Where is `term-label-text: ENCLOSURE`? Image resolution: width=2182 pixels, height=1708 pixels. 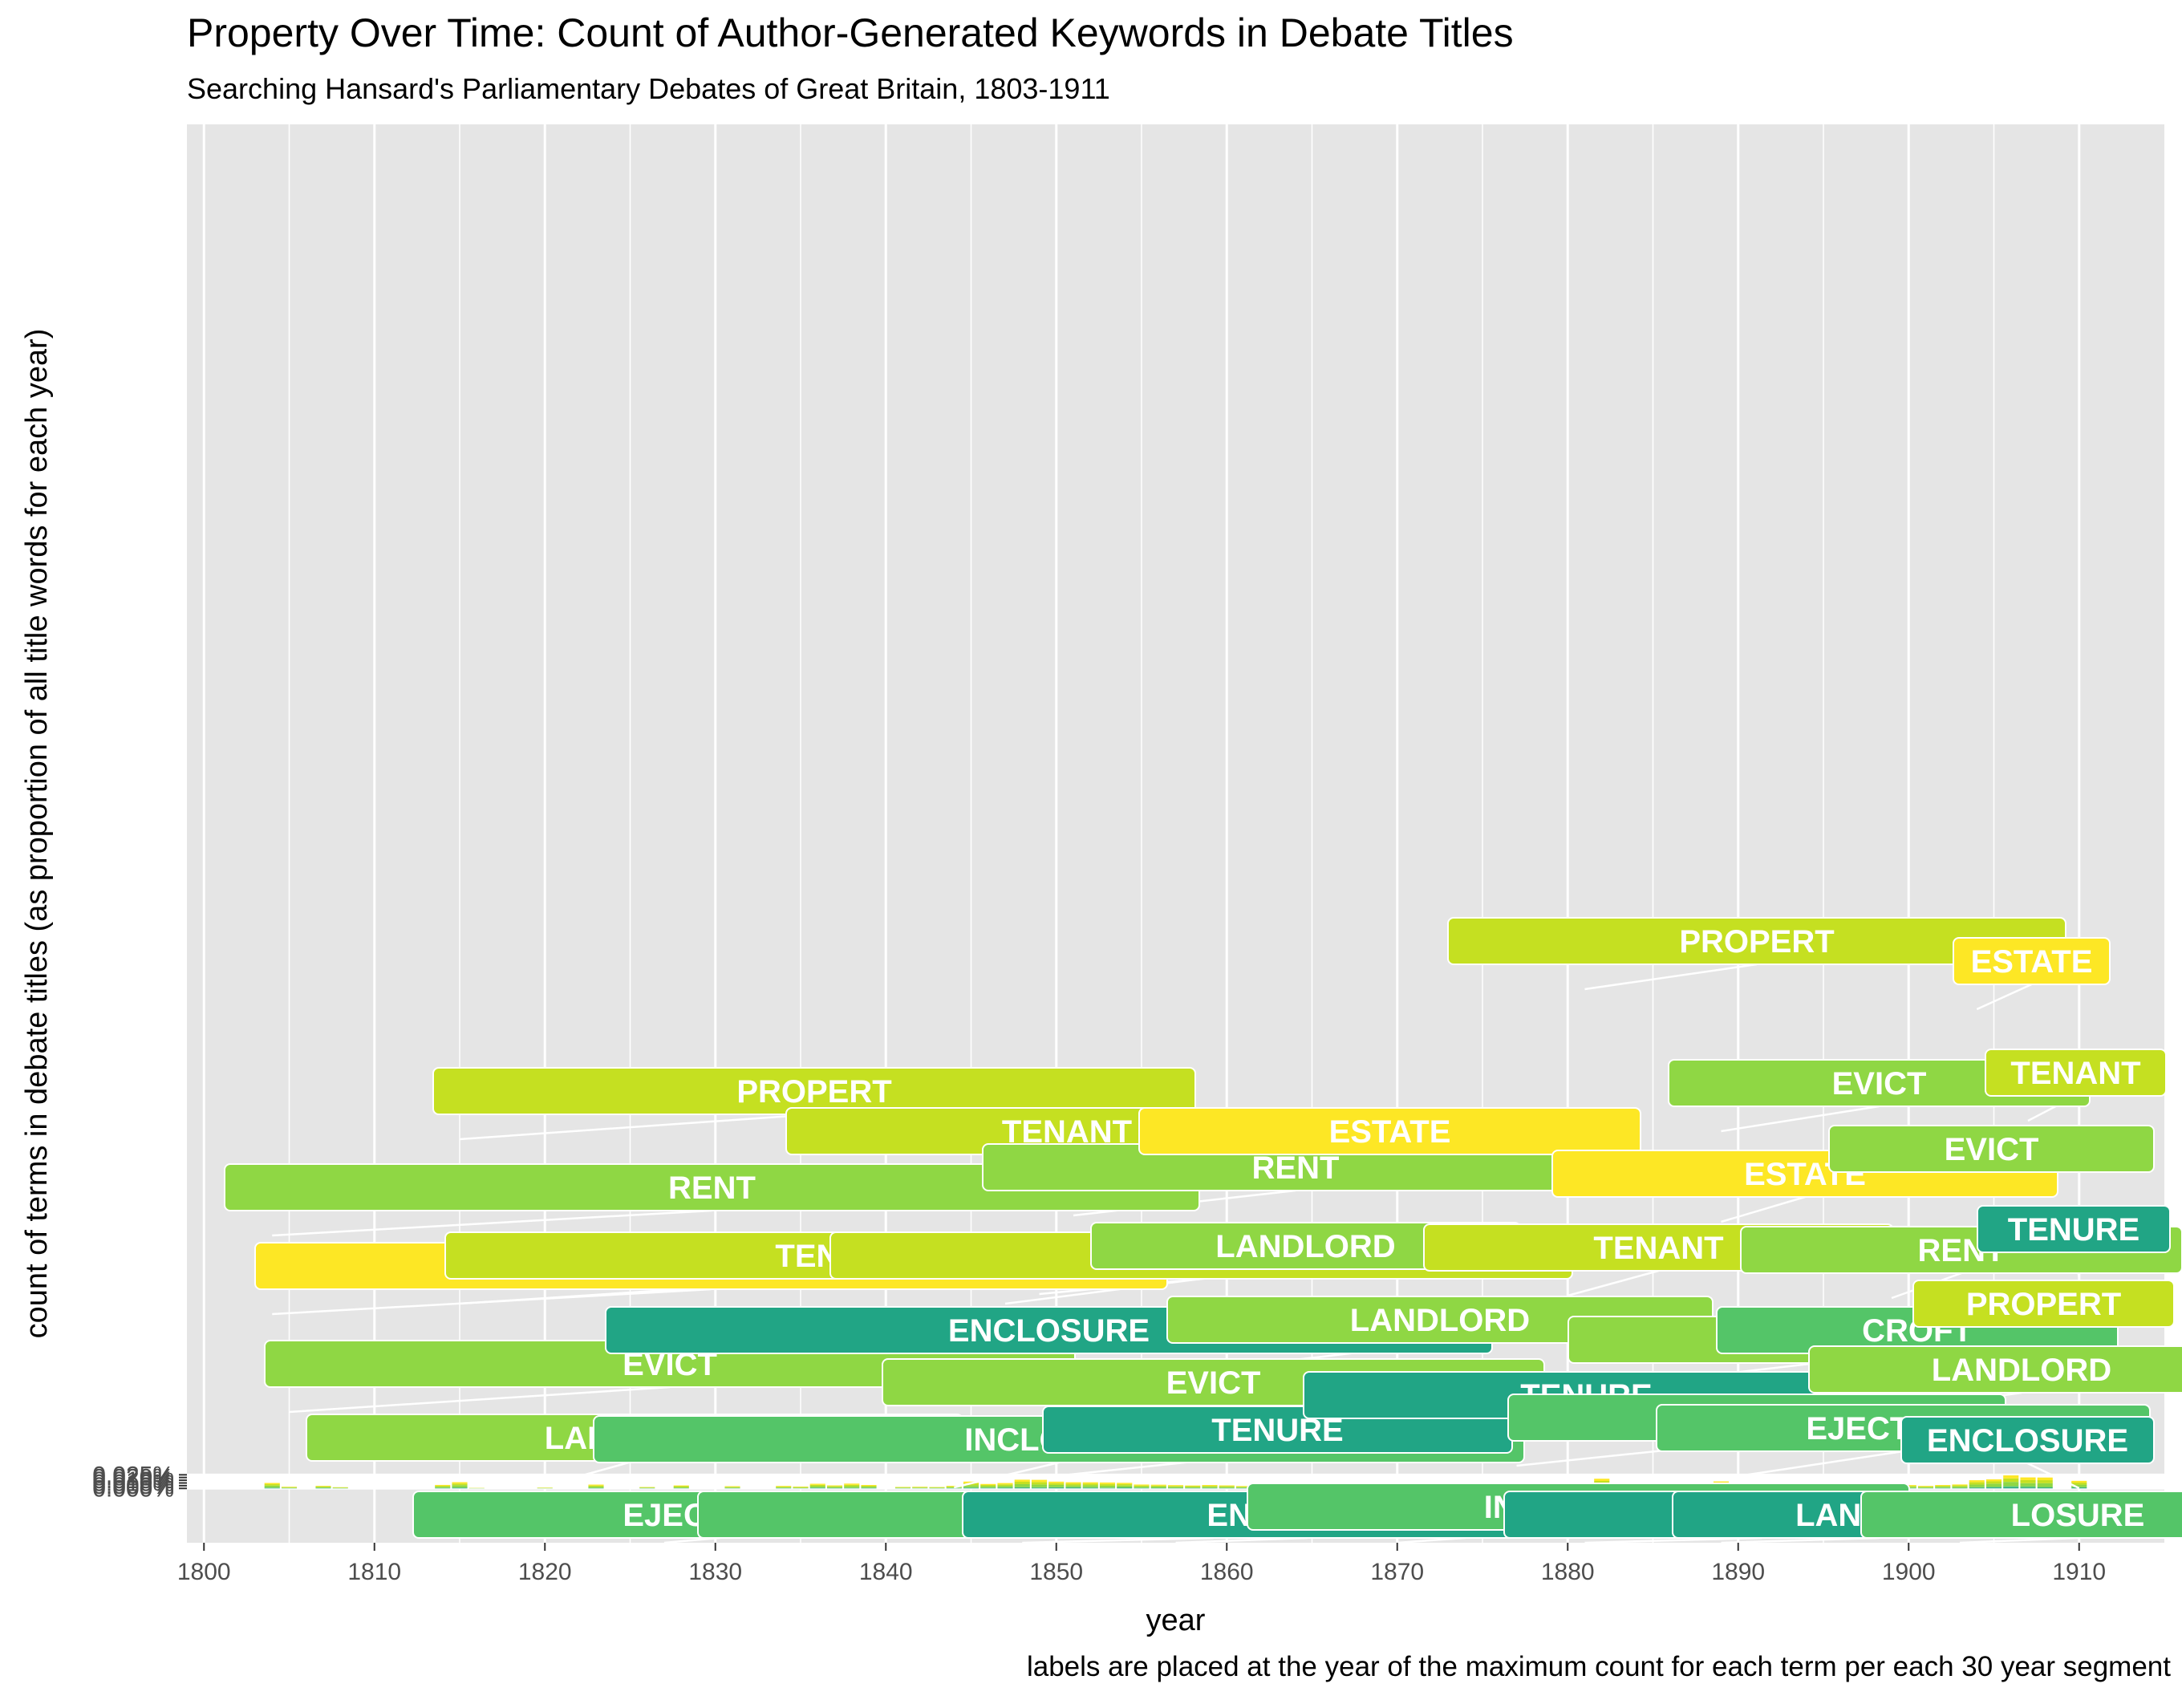 term-label-text: ENCLOSURE is located at coordinates (2027, 1441).